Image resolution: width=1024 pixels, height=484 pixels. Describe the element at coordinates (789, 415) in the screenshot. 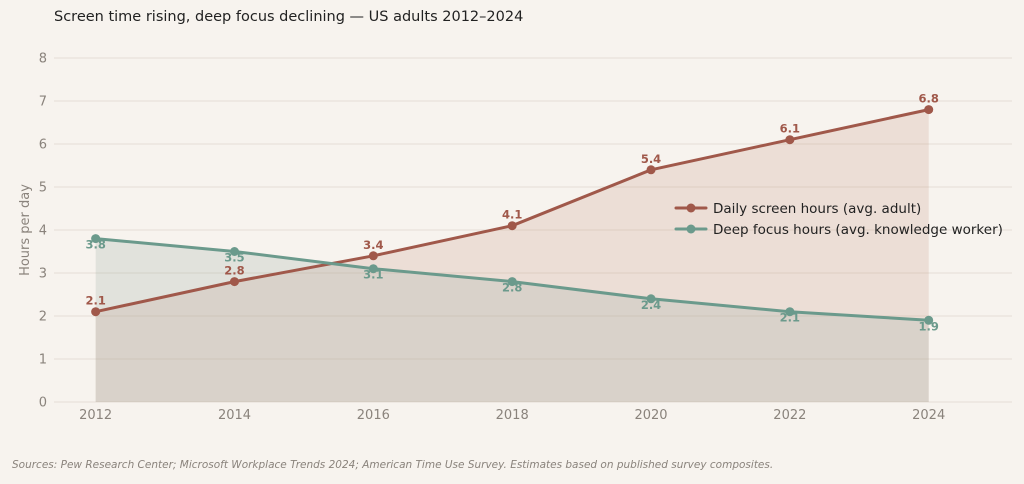

I see `x-tick-label: 2022` at that location.